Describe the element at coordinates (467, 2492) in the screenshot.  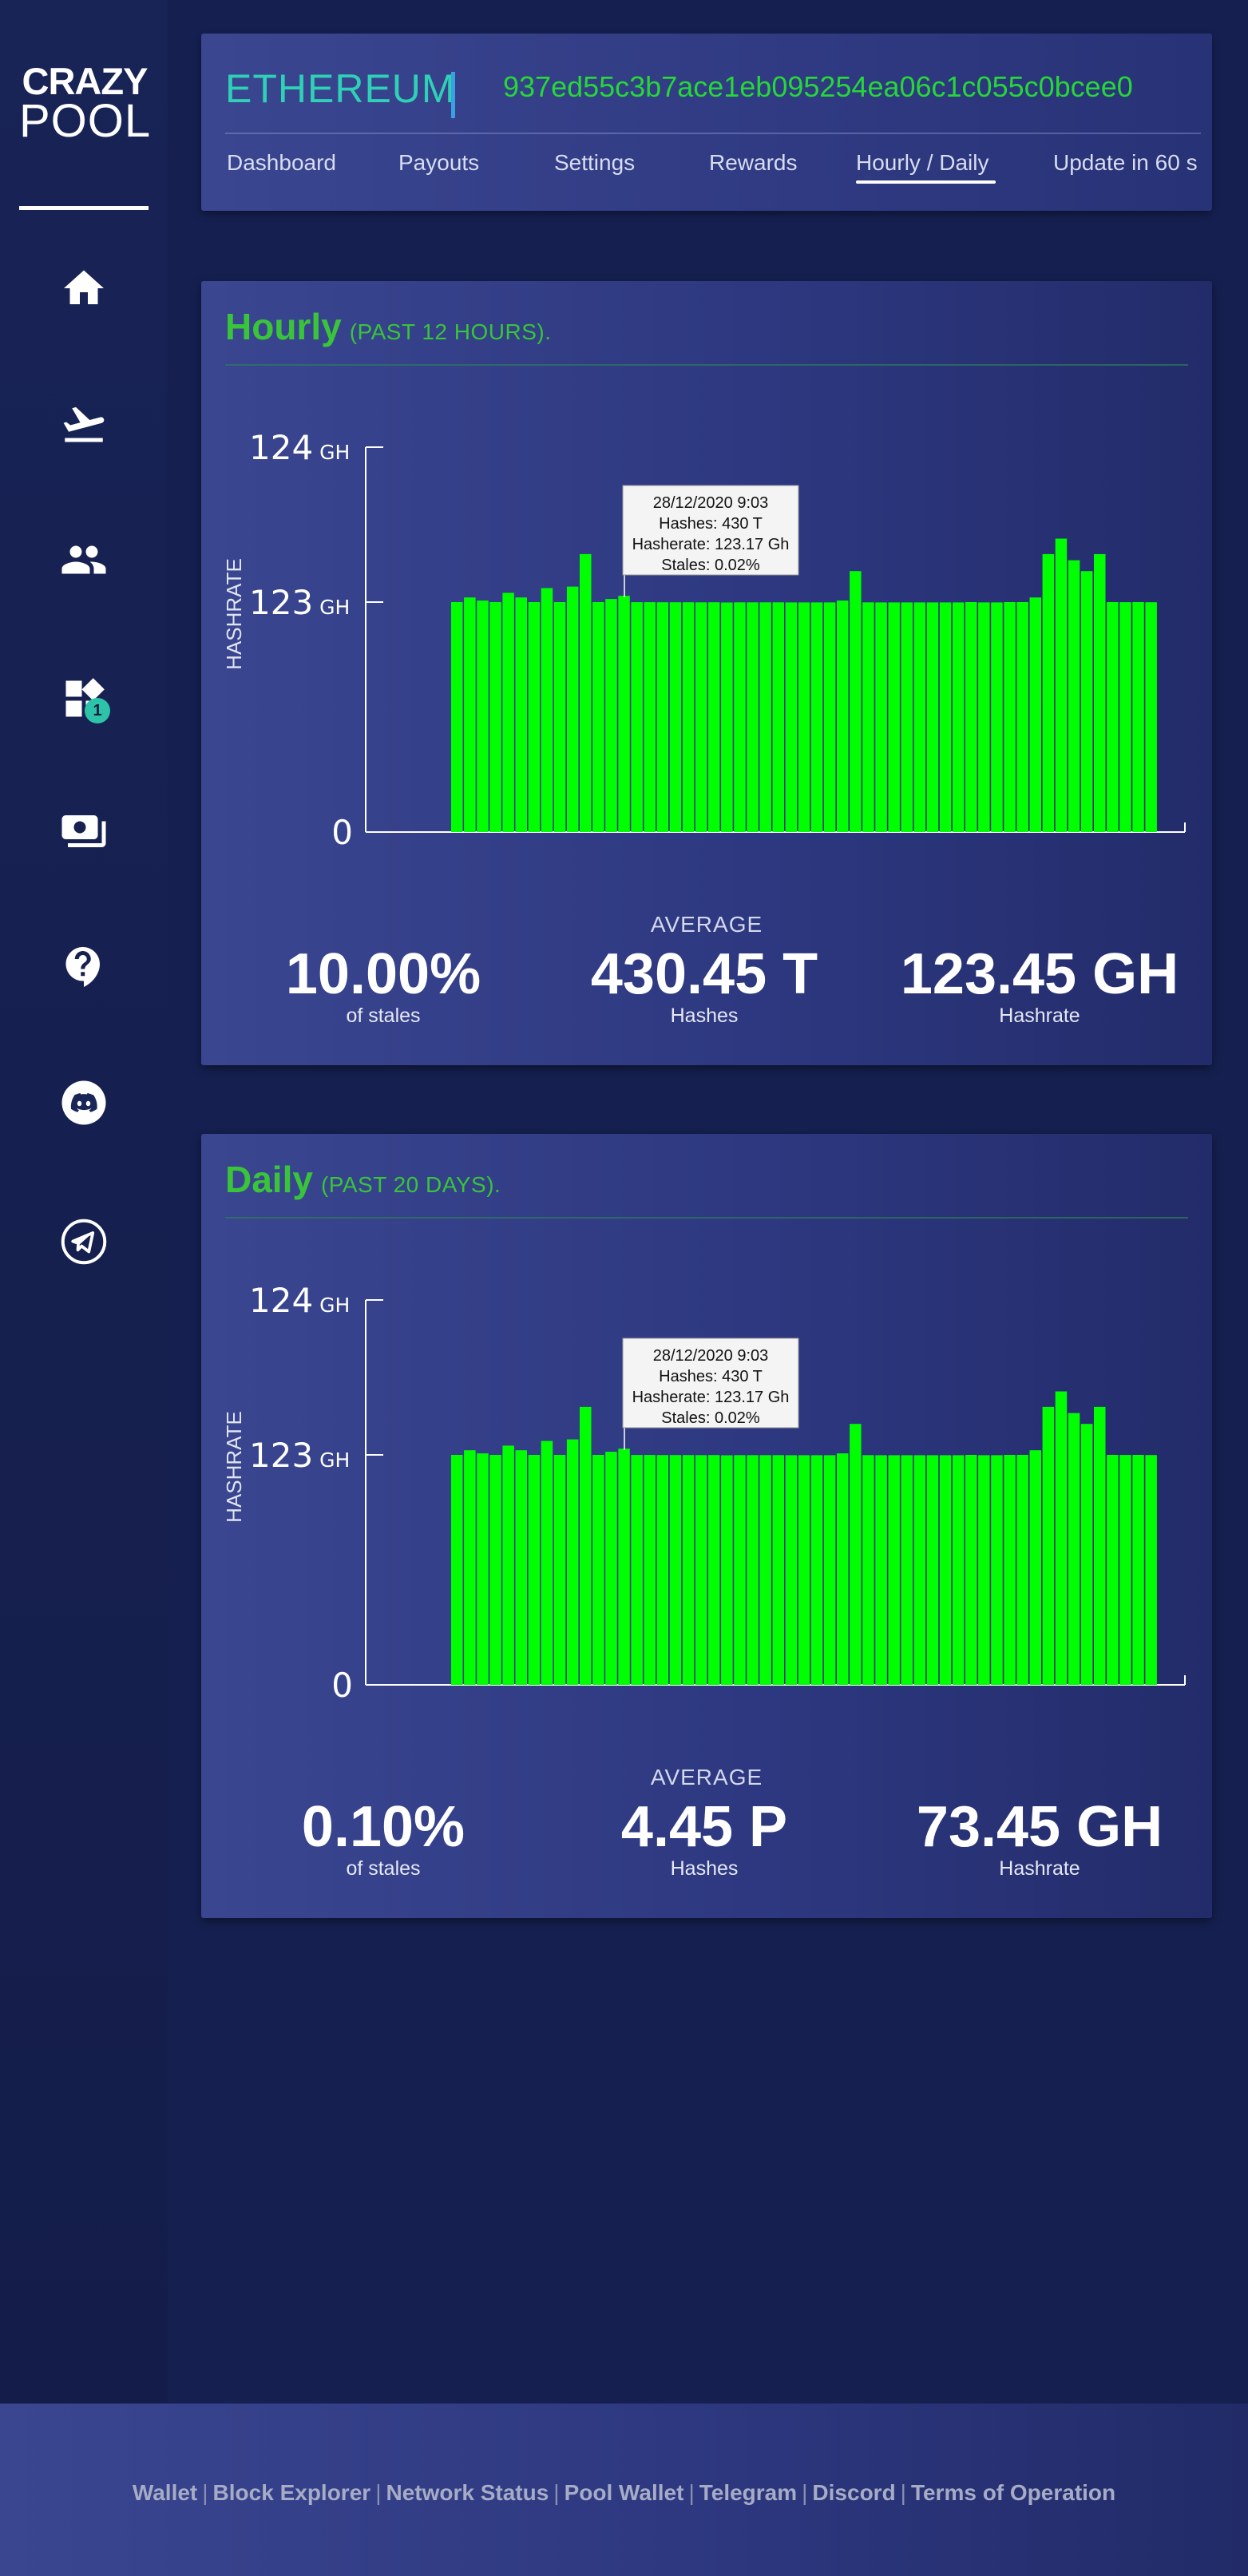
I see `footer-link-network-status: Network Status` at that location.